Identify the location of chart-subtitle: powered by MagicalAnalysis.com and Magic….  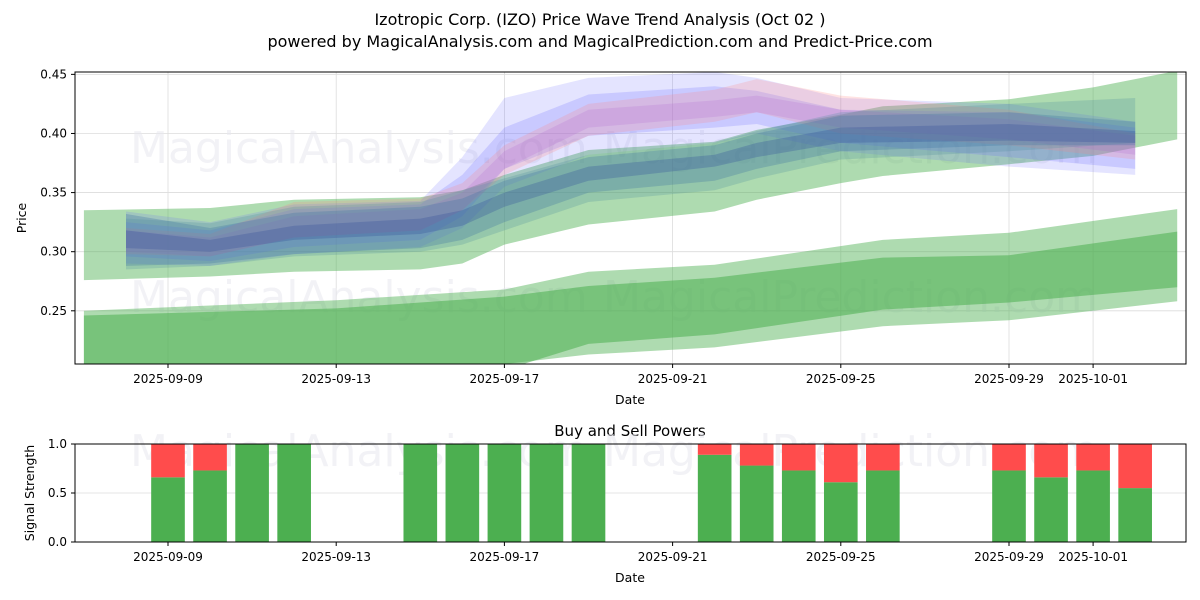
(599, 41).